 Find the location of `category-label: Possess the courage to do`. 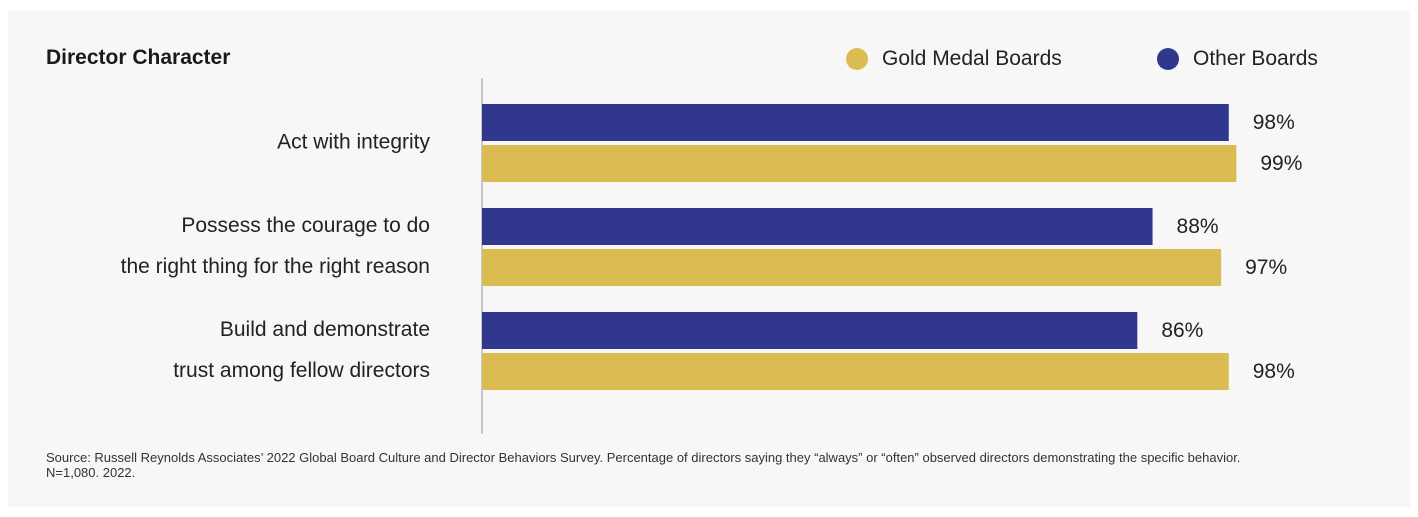

category-label: Possess the courage to do is located at coordinates (305, 225).